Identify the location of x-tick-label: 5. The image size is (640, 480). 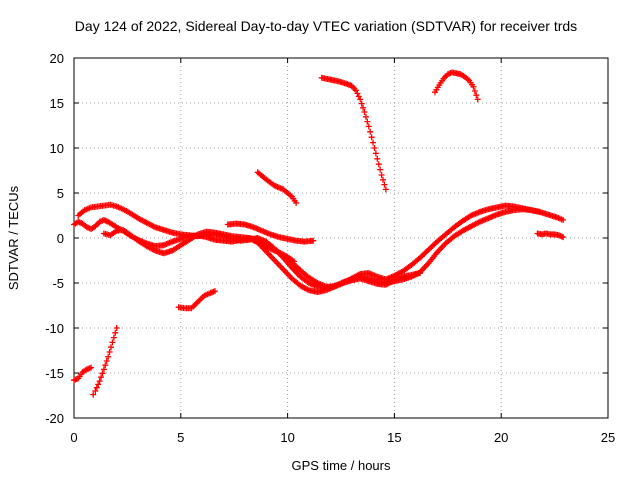
(180, 437).